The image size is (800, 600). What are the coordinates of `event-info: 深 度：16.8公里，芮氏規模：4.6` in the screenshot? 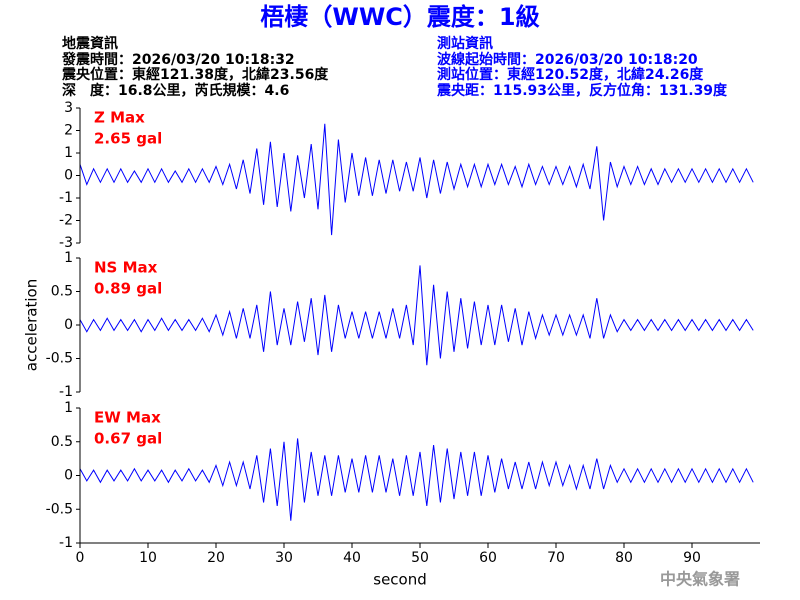 It's located at (175, 90).